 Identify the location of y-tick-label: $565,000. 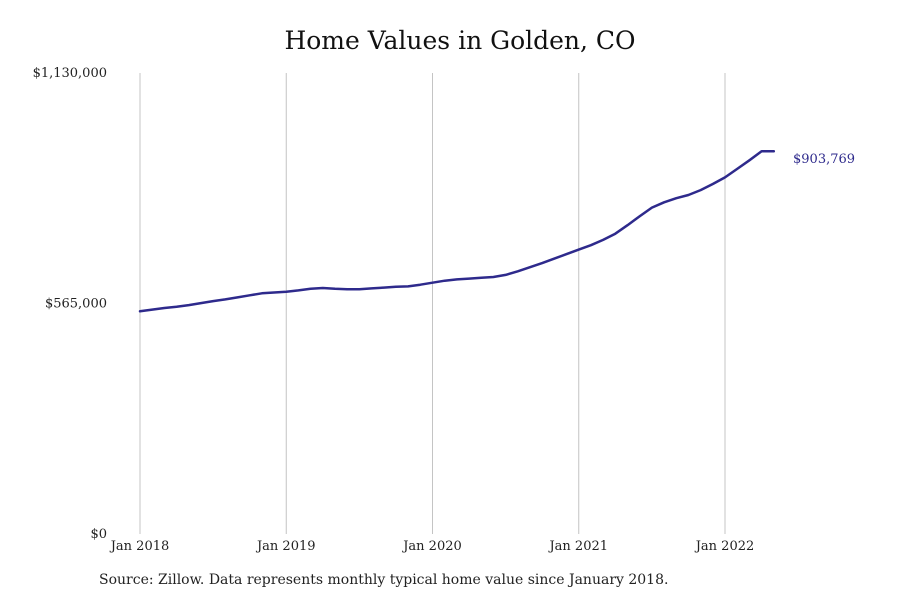
(76, 304).